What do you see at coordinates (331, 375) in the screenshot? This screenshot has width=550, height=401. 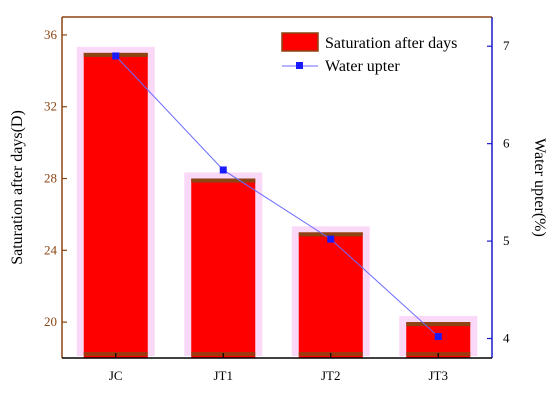 I see `x-tick-label: JT2` at bounding box center [331, 375].